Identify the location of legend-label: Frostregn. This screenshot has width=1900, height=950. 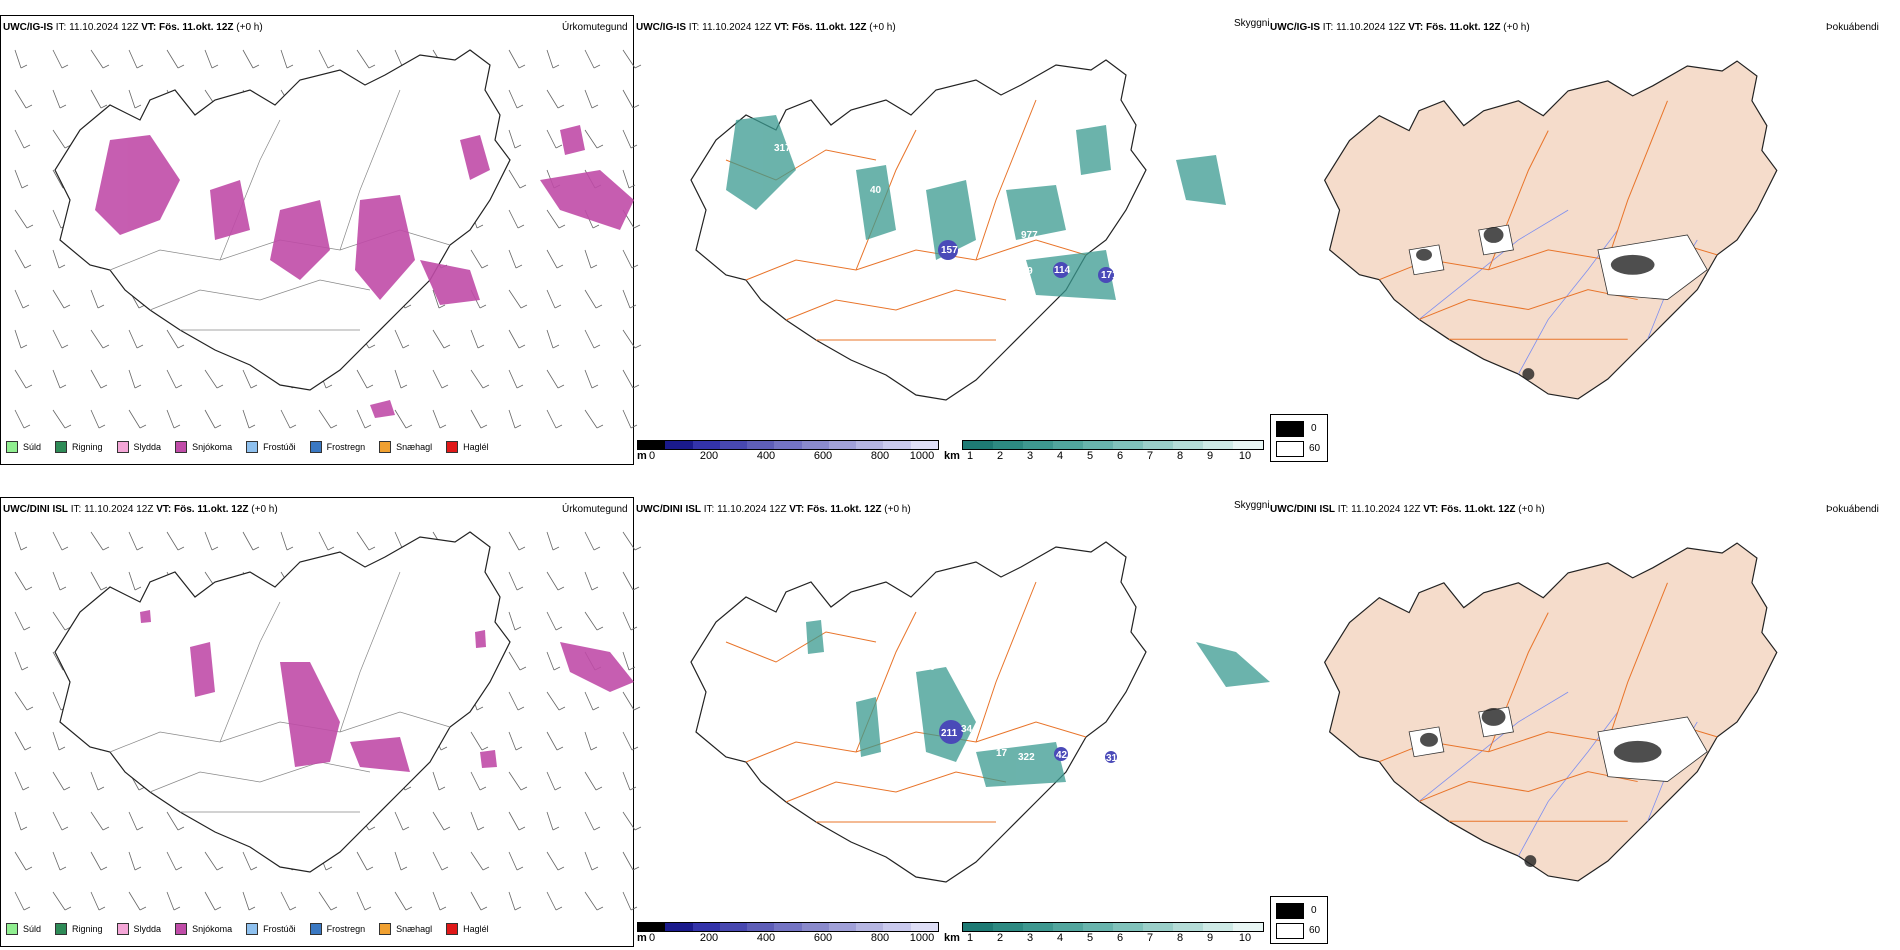
(346, 929).